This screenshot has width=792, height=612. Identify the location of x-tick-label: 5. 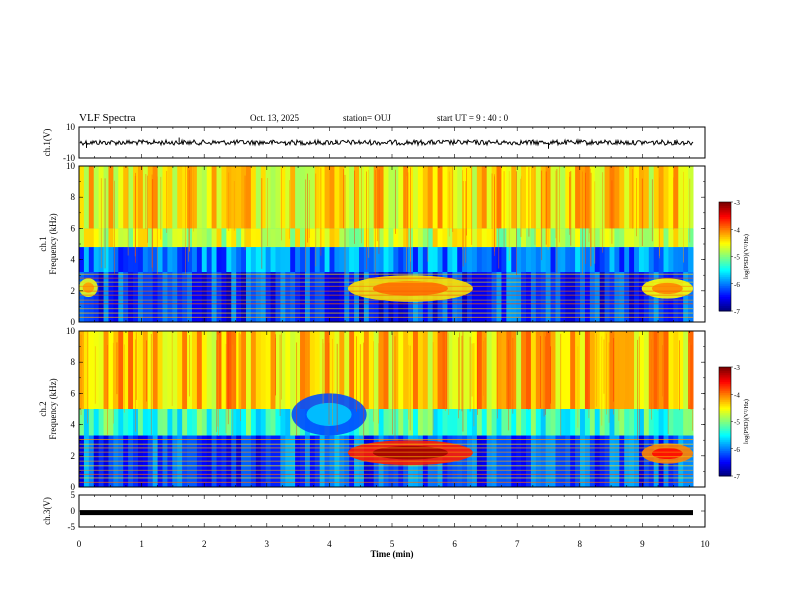
(392, 544).